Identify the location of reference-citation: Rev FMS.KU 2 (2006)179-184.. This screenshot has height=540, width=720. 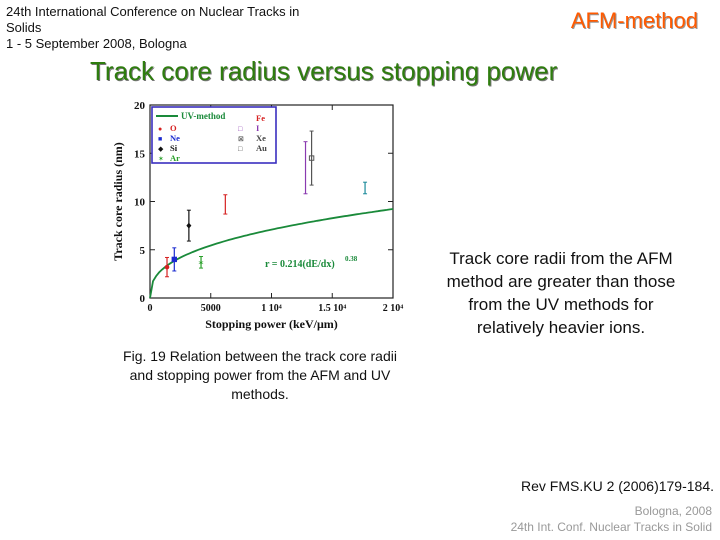
(617, 486).